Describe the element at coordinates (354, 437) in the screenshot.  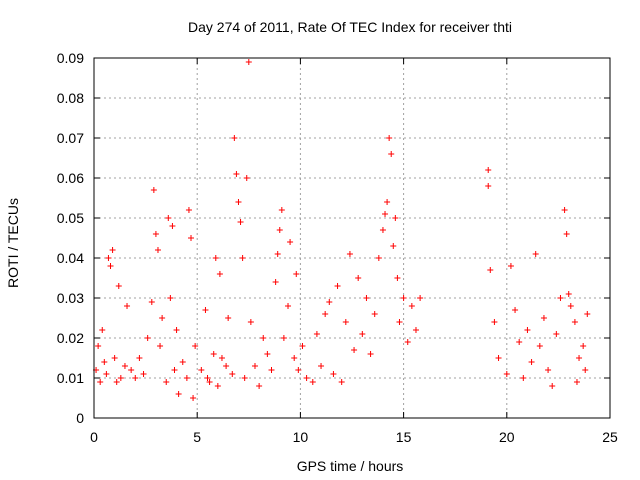
I see `x-tick-labels: 0 5 10 15 20 25` at that location.